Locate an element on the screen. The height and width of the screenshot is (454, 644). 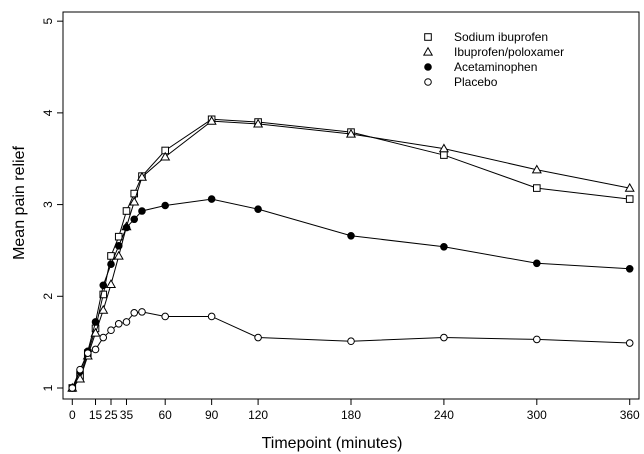
y-tick-label: 3 is located at coordinates (48, 204).